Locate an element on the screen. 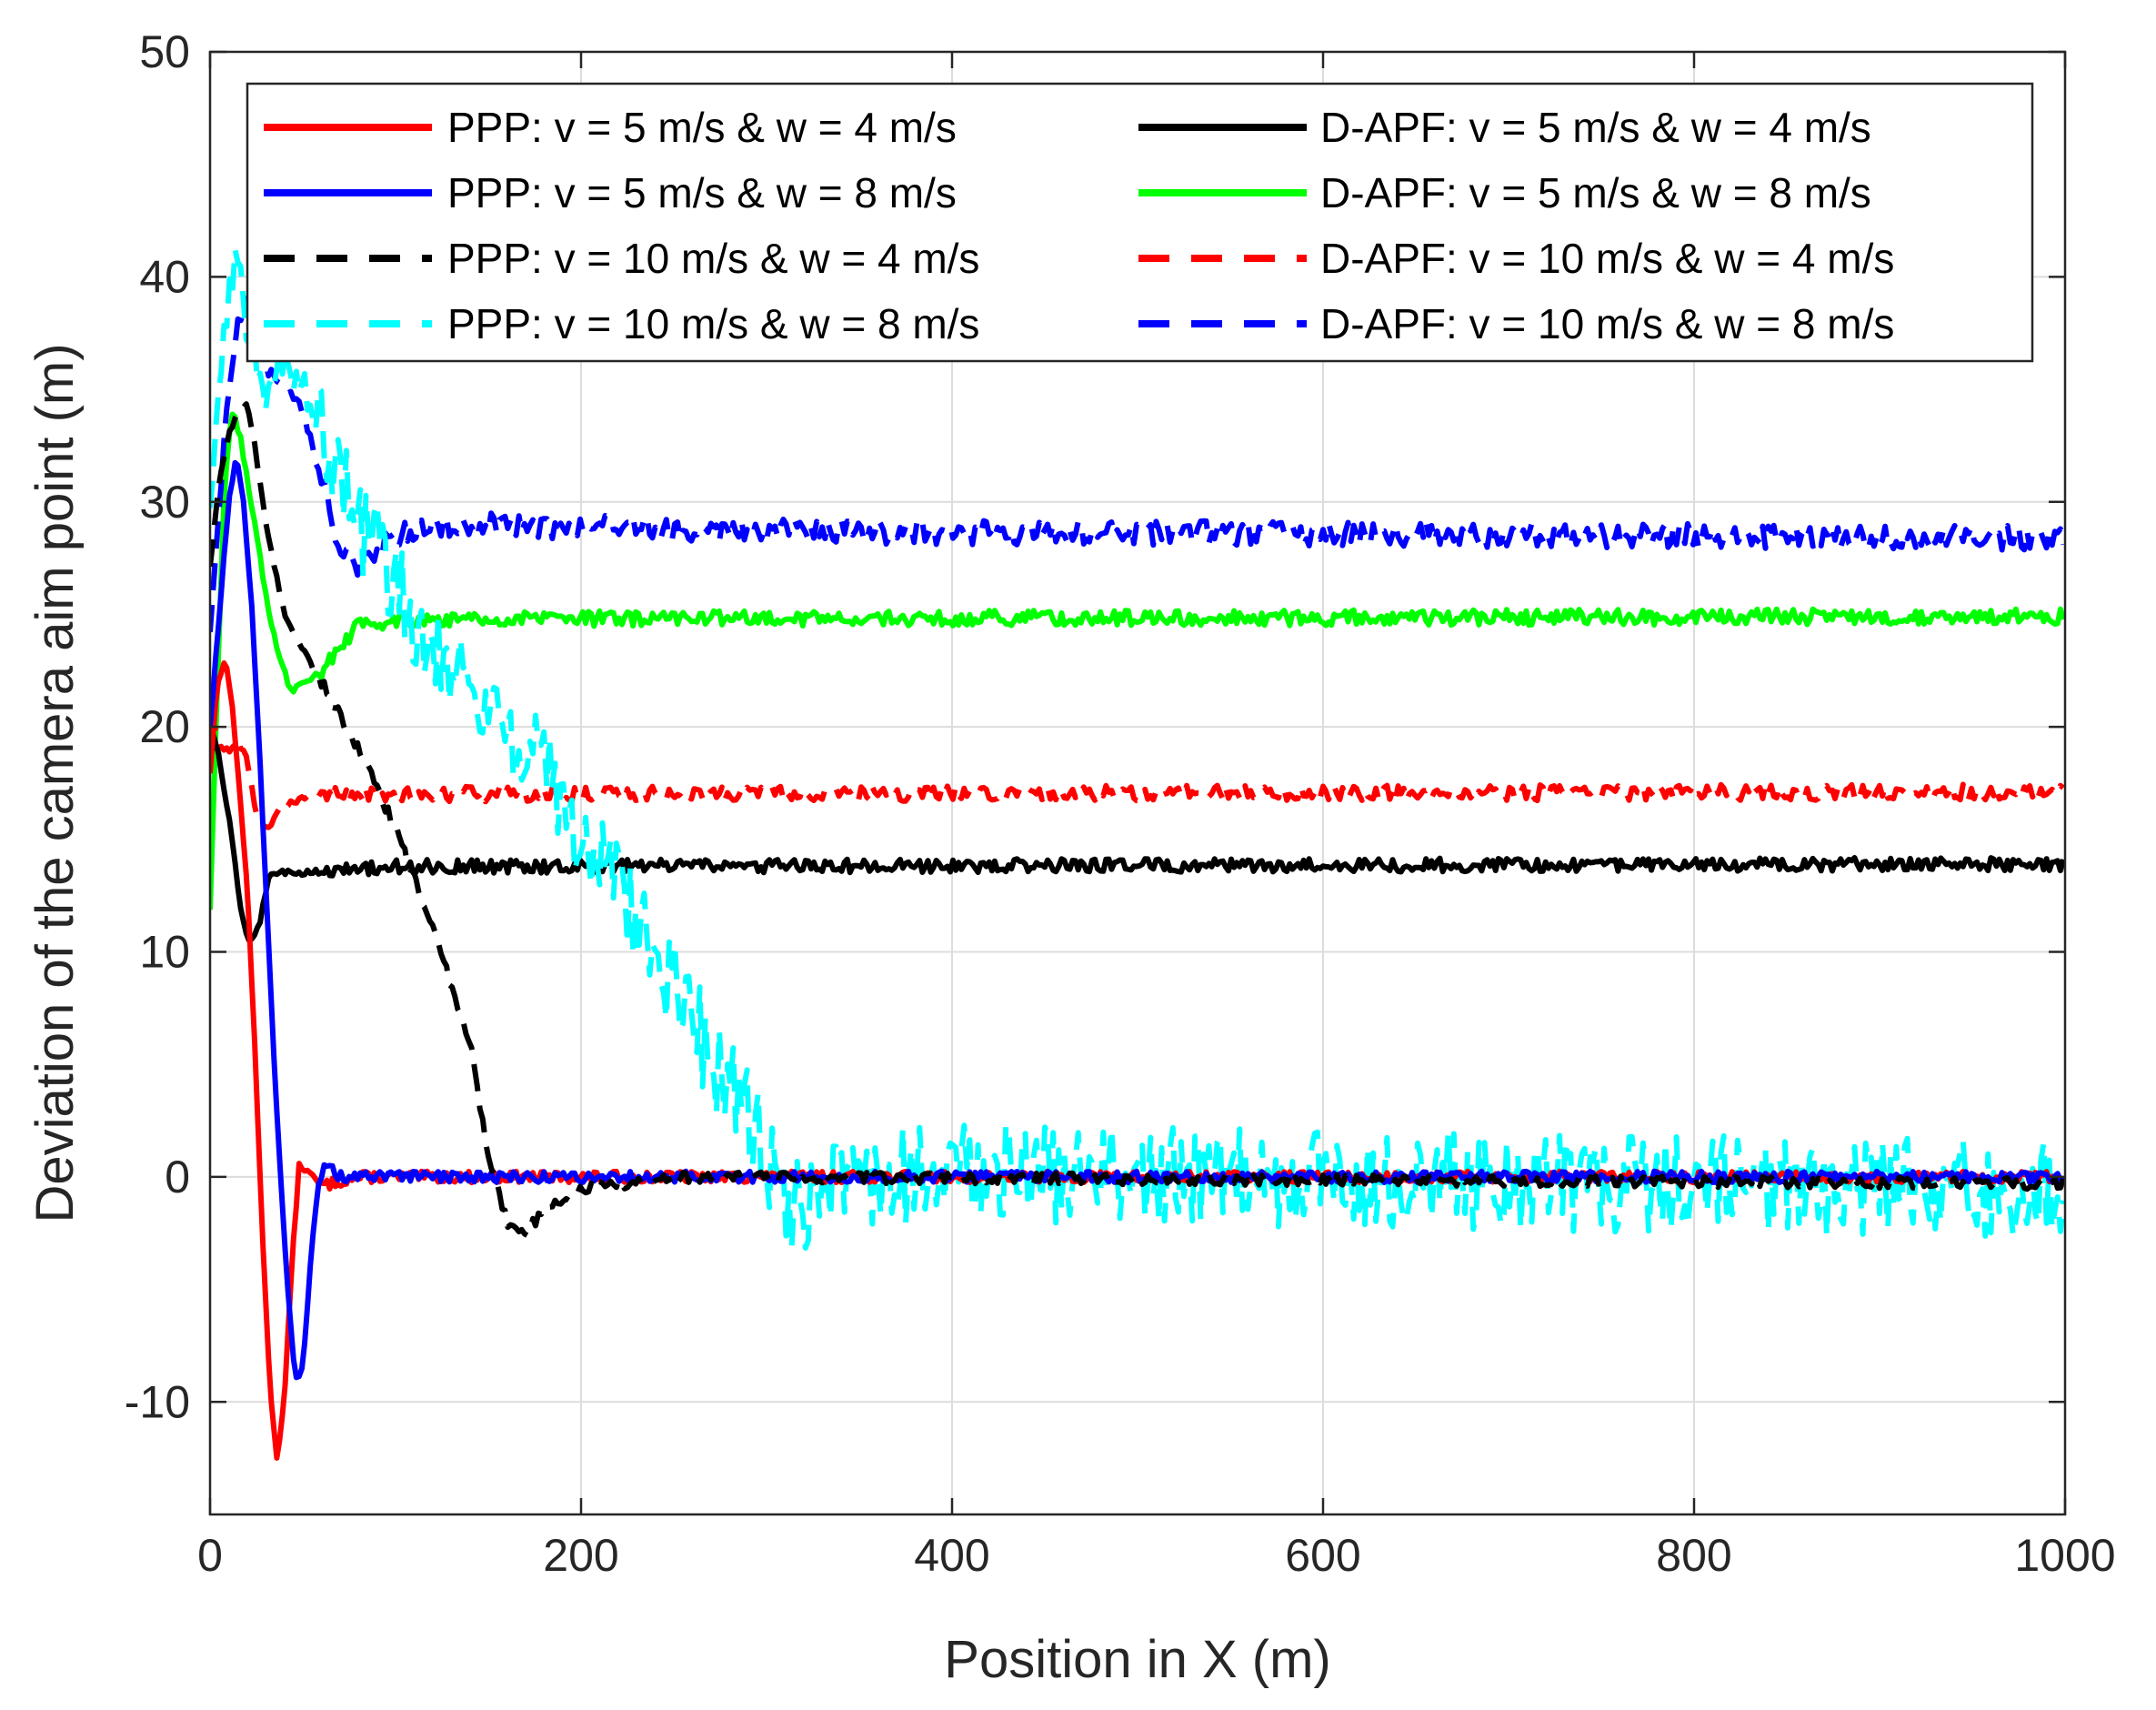 Image resolution: width=2156 pixels, height=1710 pixels. legend-label-4: PPP: v = 10 m/s & w = 8 m/s is located at coordinates (713, 323).